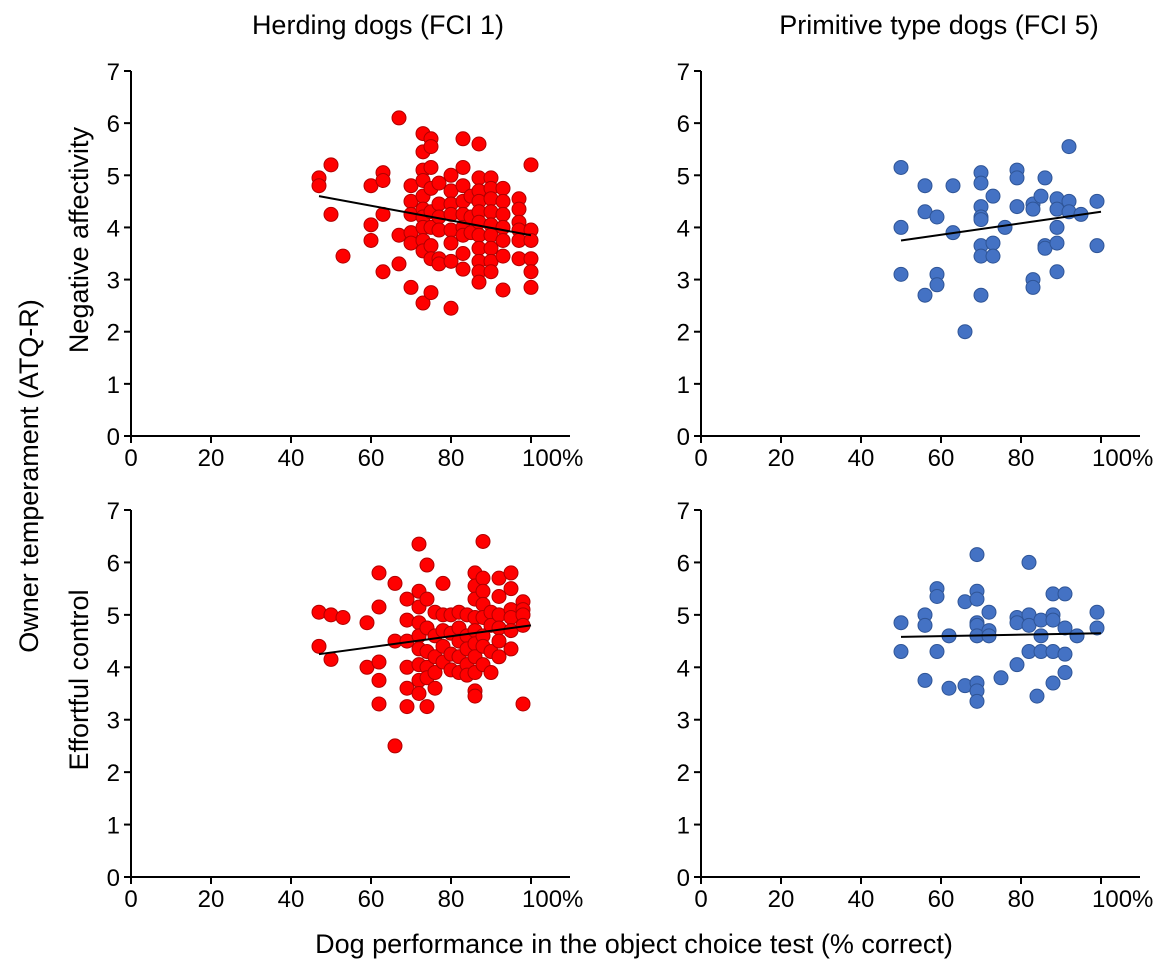  What do you see at coordinates (29, 476) in the screenshot?
I see `owner-temperament-y-label: Owner temperament (ATQ-R)` at bounding box center [29, 476].